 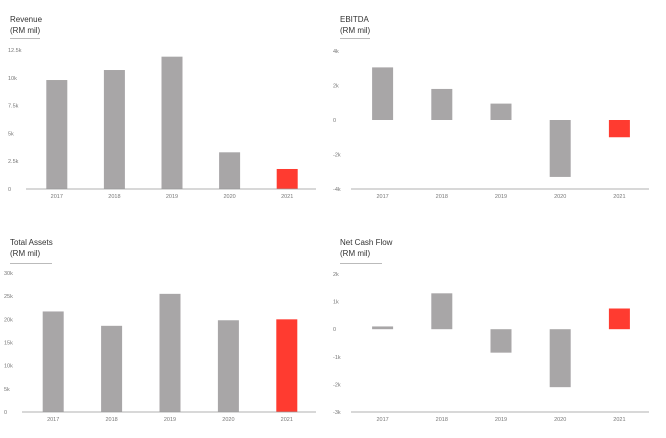 What do you see at coordinates (8, 274) in the screenshot?
I see `y-tick-label: 30k` at bounding box center [8, 274].